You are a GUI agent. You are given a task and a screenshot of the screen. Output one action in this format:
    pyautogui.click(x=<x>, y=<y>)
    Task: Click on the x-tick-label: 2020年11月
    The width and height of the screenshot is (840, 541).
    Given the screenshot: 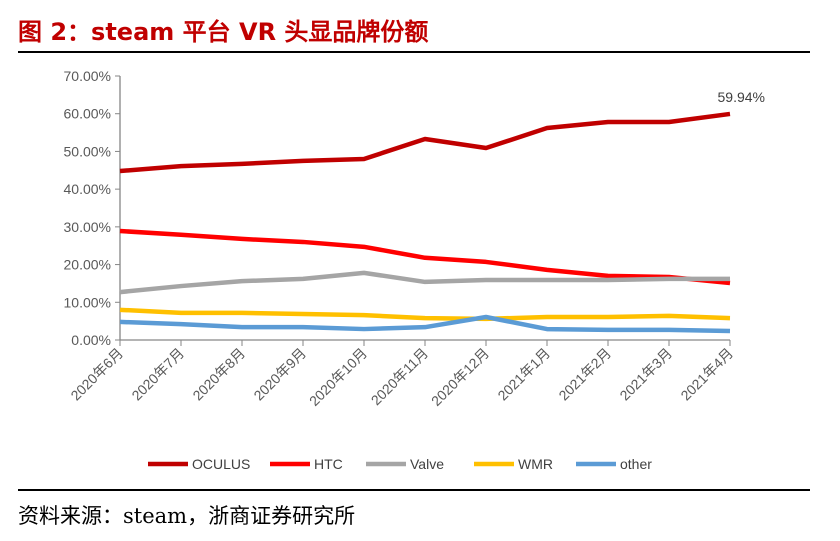 What is the action you would take?
    pyautogui.click(x=399, y=376)
    